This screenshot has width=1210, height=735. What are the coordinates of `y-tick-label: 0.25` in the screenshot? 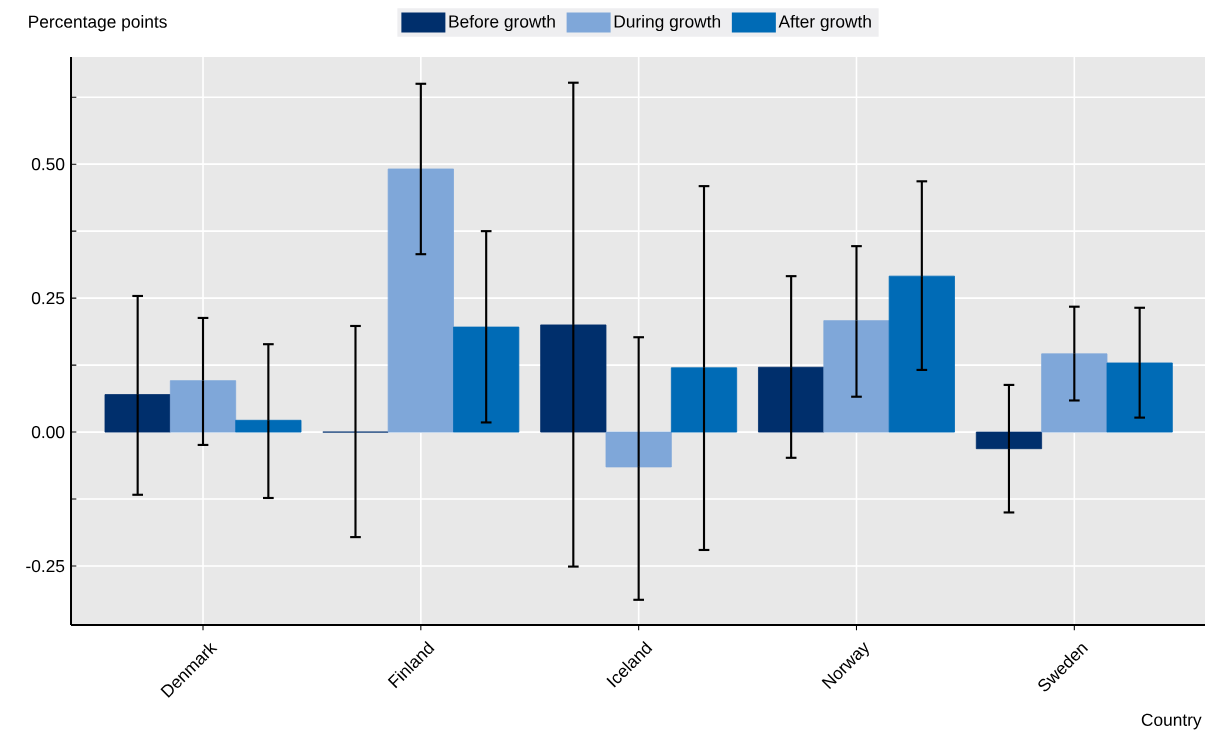 It's located at (48, 298).